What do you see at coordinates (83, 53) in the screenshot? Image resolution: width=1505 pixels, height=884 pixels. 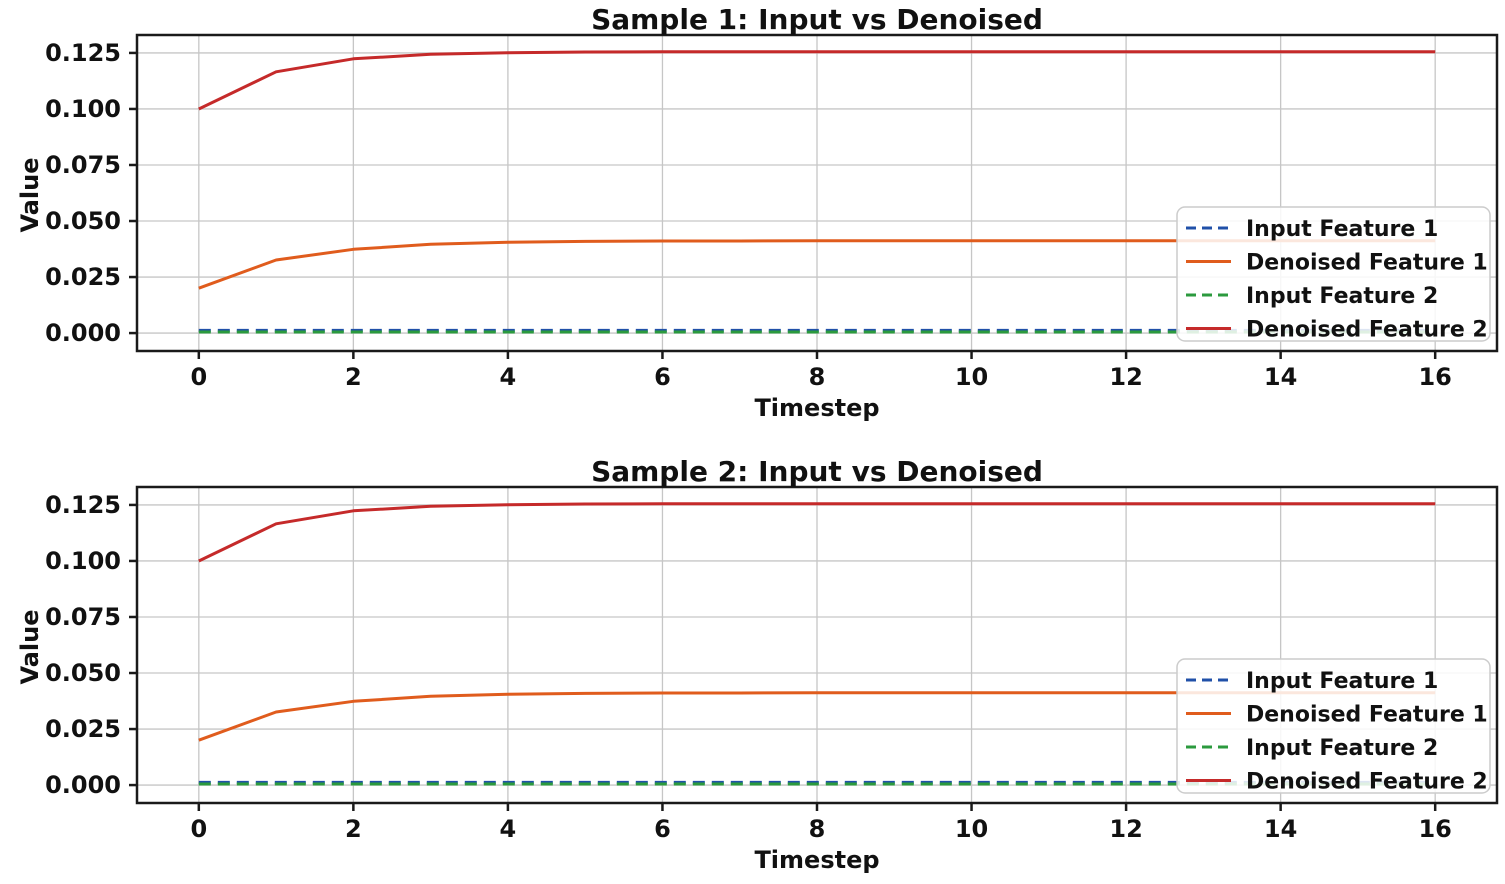 I see `chart1-y-tick-label: 0.125` at bounding box center [83, 53].